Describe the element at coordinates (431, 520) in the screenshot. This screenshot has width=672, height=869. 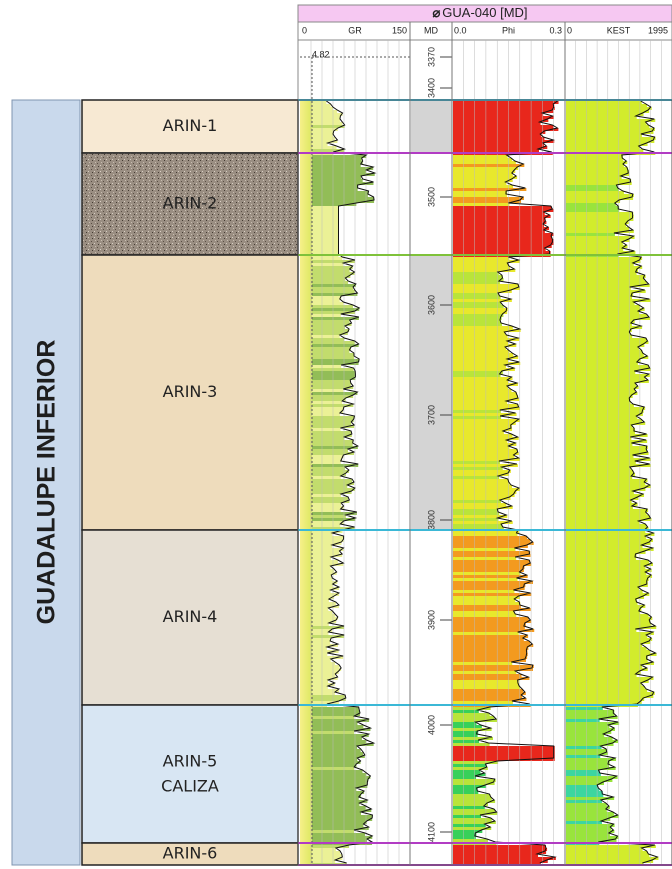
I see `depth-label: 3800` at that location.